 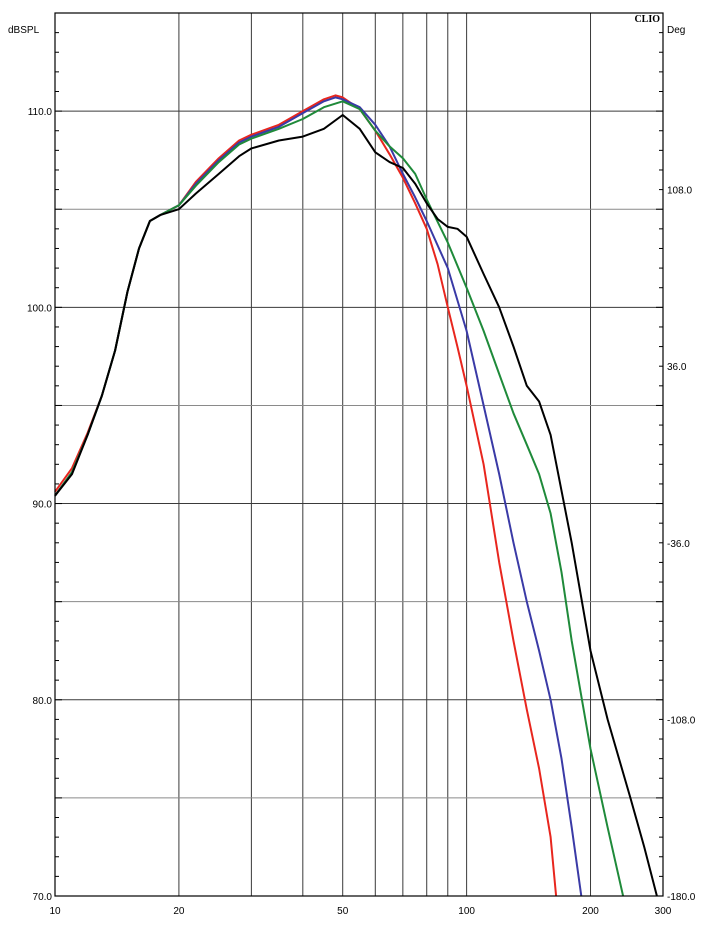 What do you see at coordinates (677, 367) in the screenshot?
I see `y-tick-label-right: 36.0` at bounding box center [677, 367].